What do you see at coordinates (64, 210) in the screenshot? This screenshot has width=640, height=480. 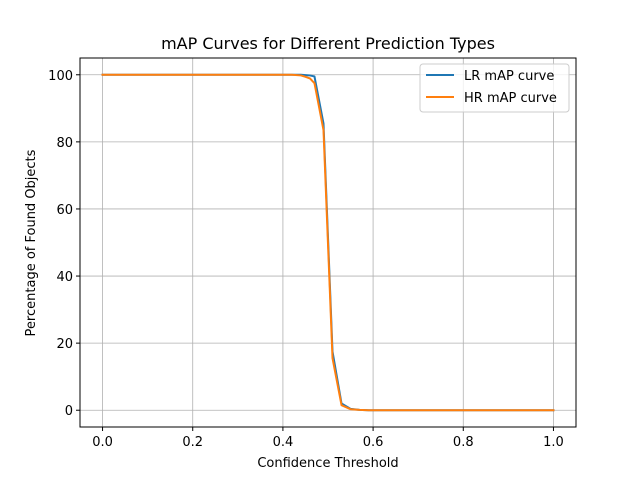 I see `y-tick-label: 60` at bounding box center [64, 210].